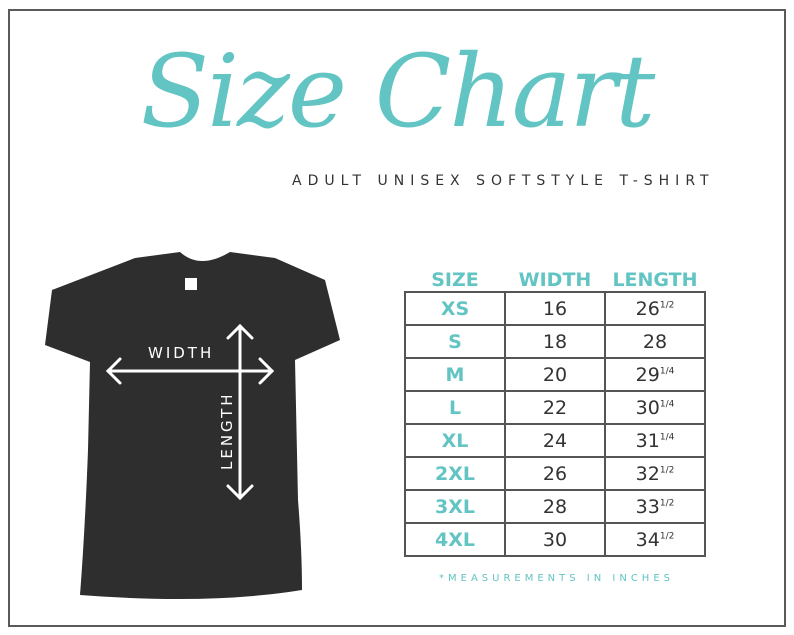  What do you see at coordinates (455, 539) in the screenshot?
I see `size-cell: 4XL` at bounding box center [455, 539].